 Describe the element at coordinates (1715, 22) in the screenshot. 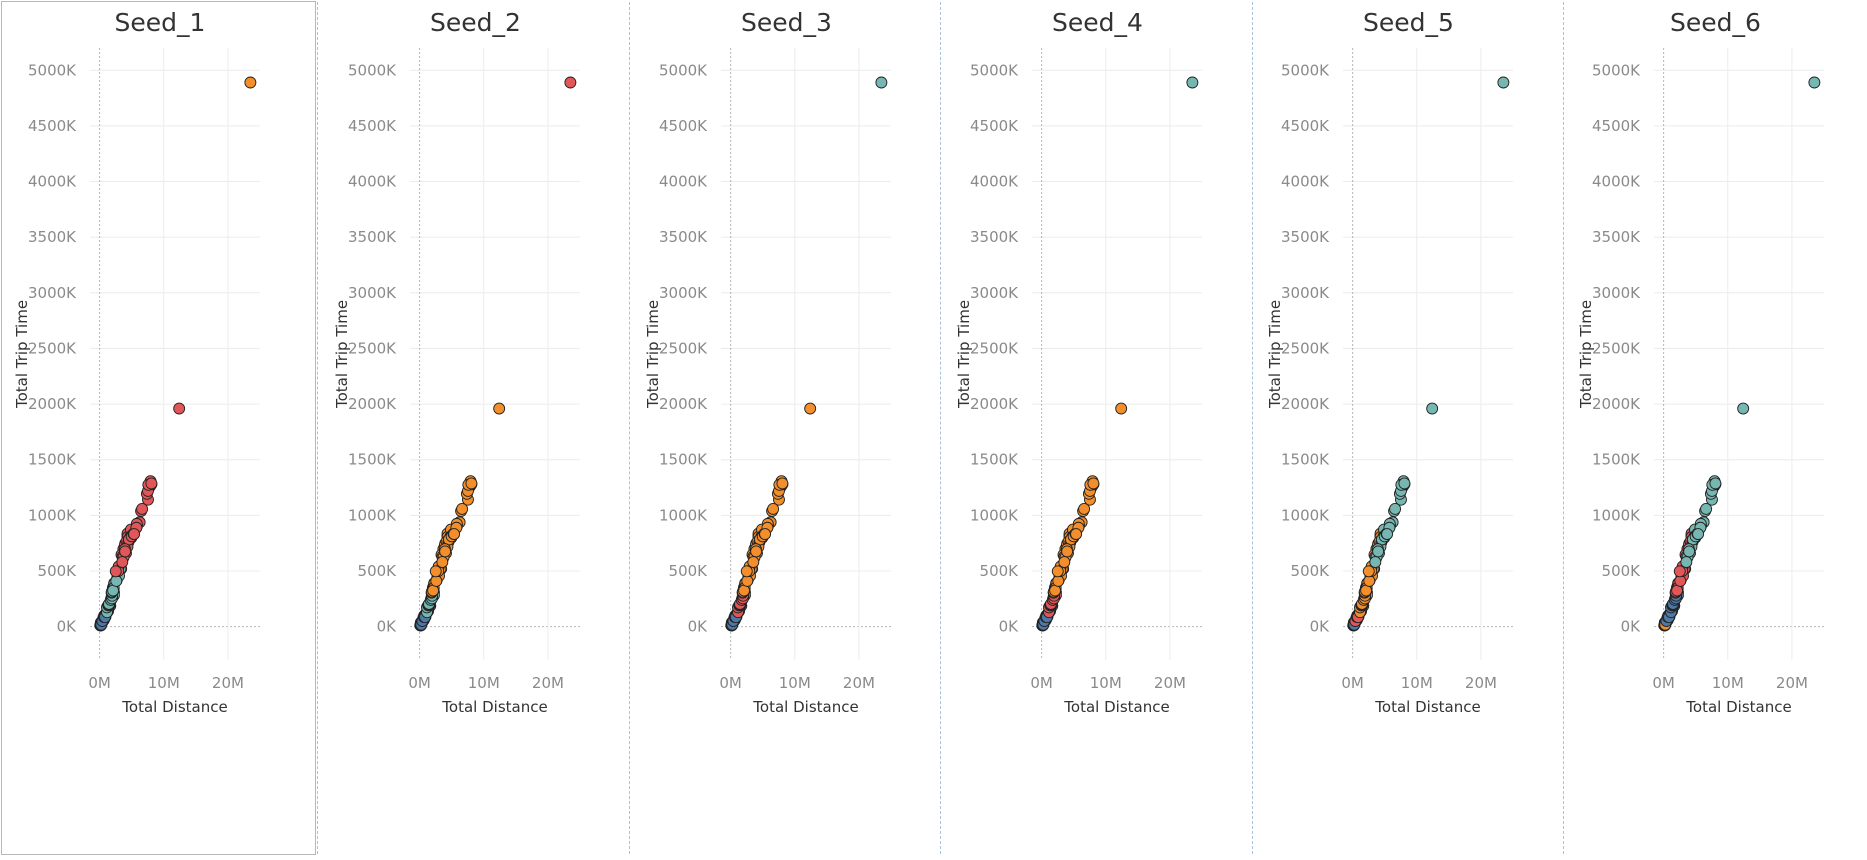

I see `panel-title: Seed_6` at that location.